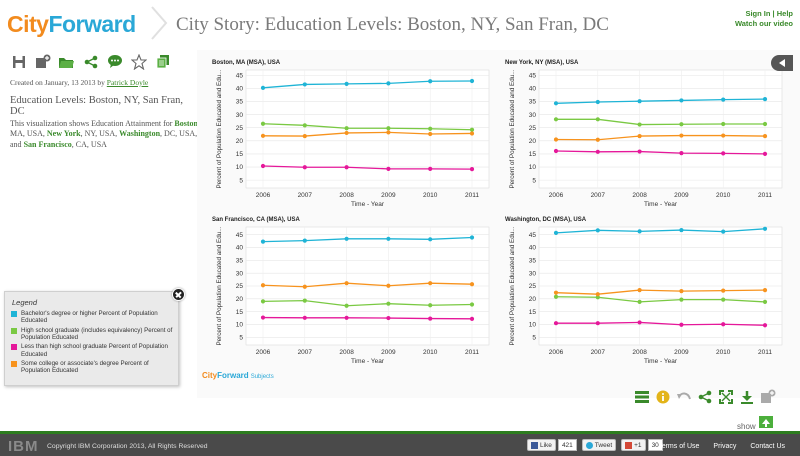 The height and width of the screenshot is (456, 800). I want to click on facebook-like-button: Like, so click(541, 445).